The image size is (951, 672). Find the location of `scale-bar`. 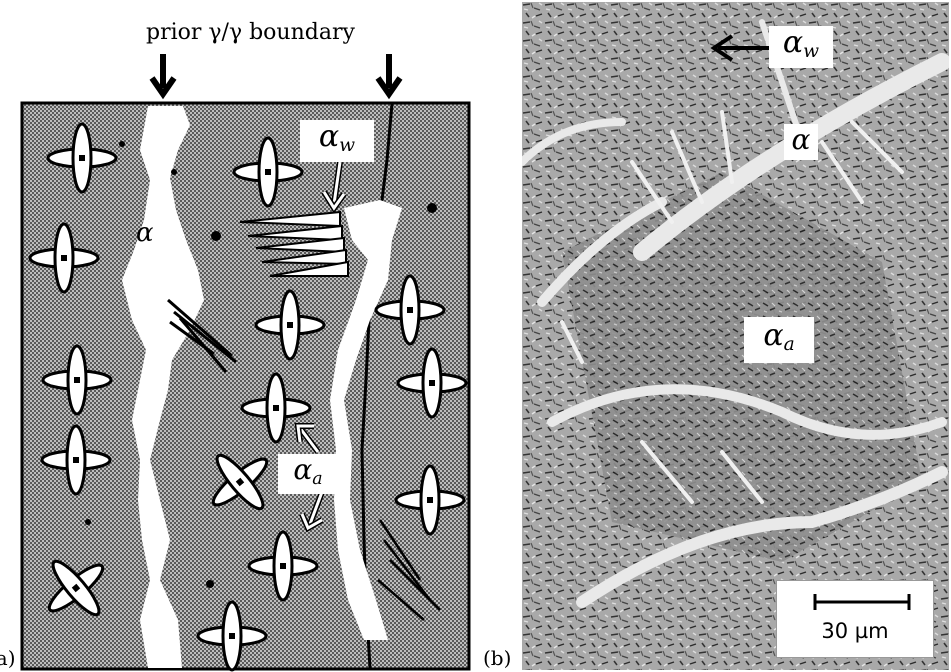

scale-bar is located at coordinates (862, 602).